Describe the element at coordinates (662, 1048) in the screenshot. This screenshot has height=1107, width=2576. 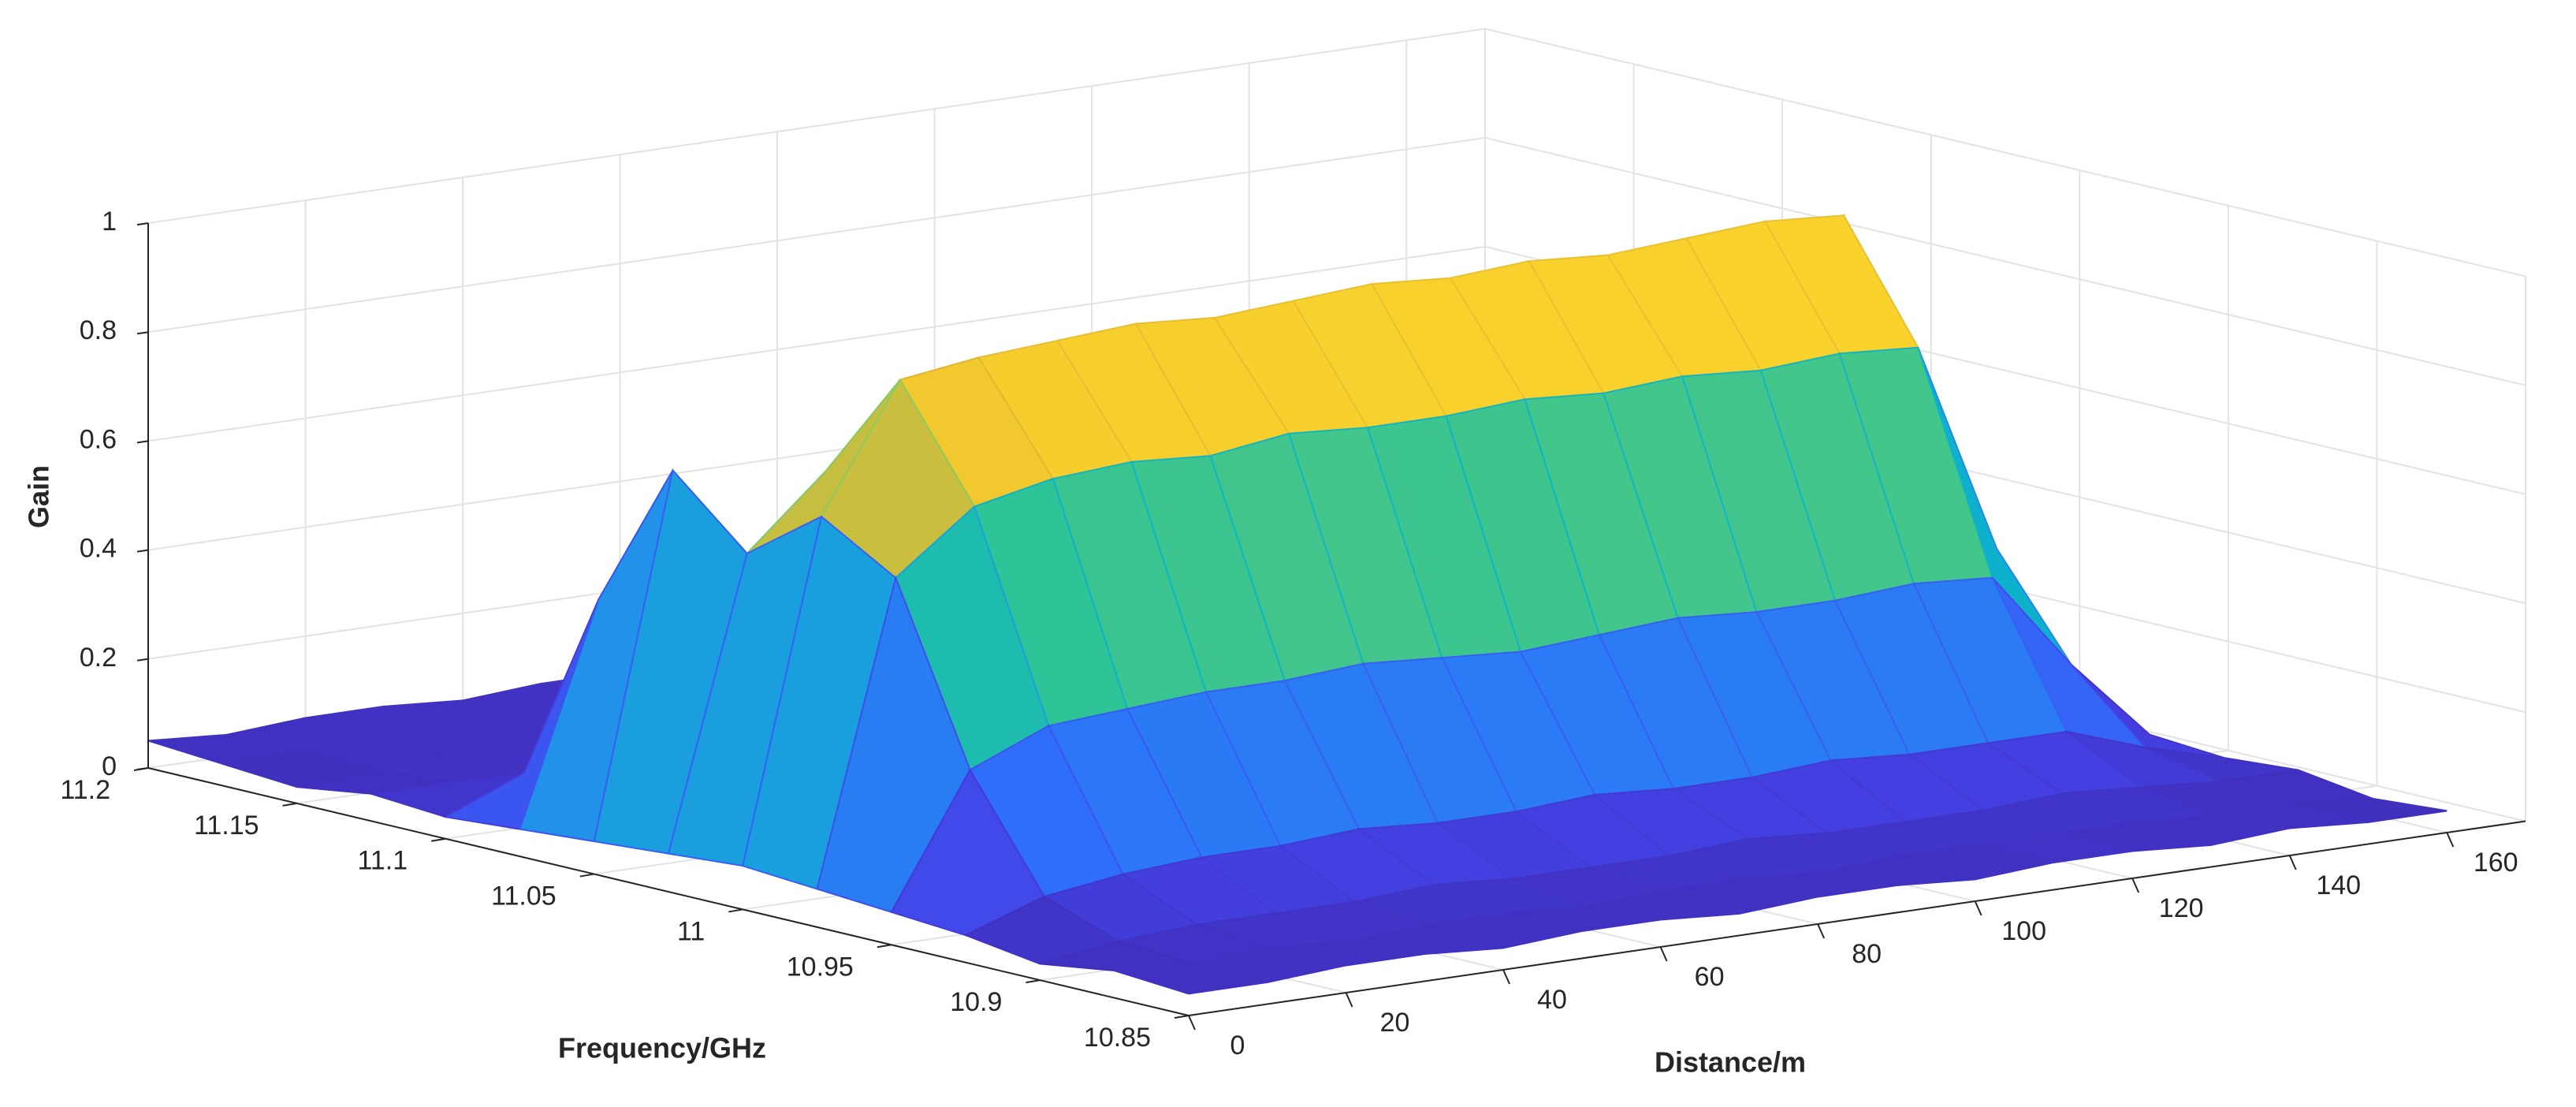
I see `y-axis-label: Frequency/GHz` at that location.